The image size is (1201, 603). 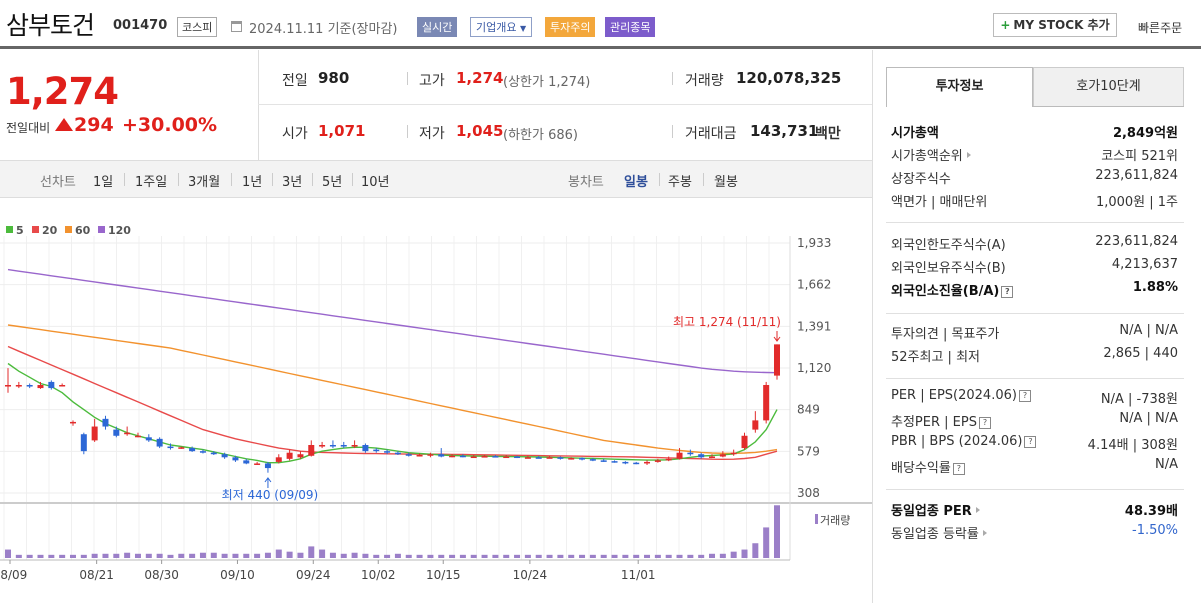 I want to click on info-key-text: 동일업종 등락률, so click(x=935, y=534).